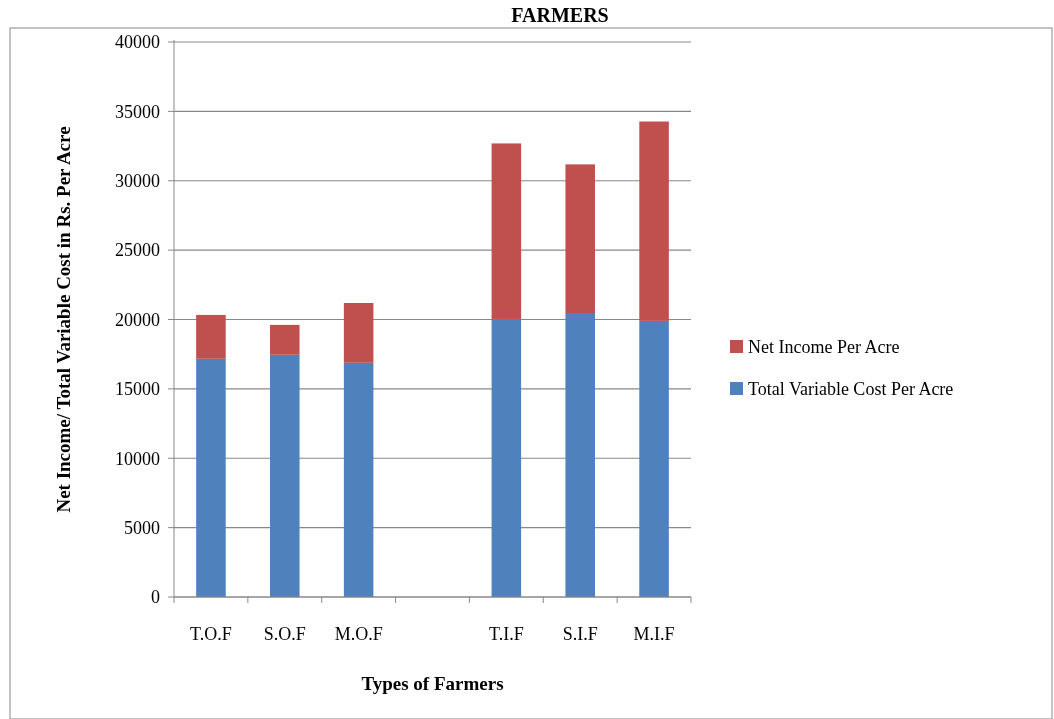  I want to click on y-tick-label: 20000, so click(137, 319).